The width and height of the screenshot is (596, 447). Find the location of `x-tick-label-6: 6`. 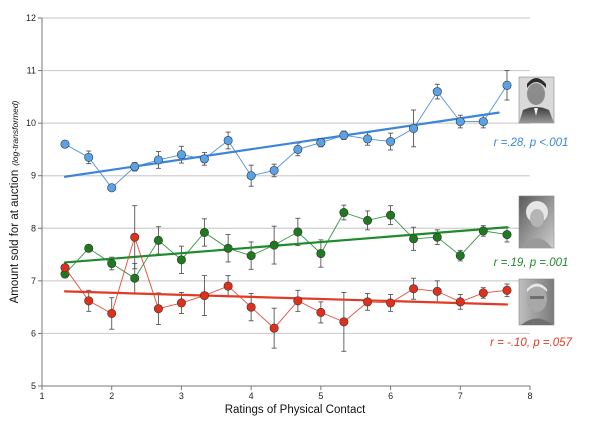

x-tick-label-6: 6 is located at coordinates (390, 396).